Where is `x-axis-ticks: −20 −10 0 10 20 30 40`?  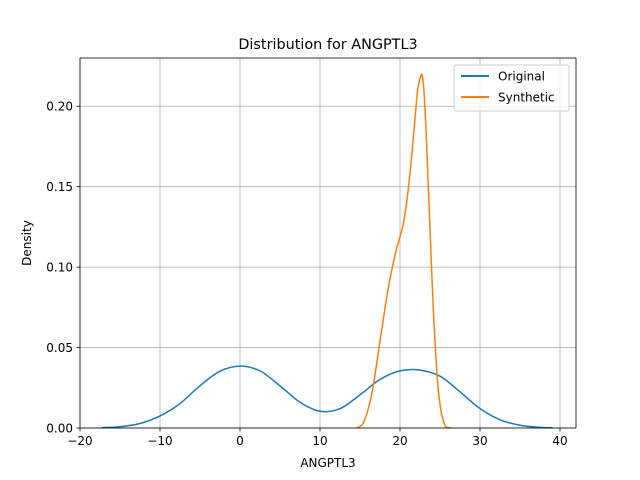 x-axis-ticks: −20 −10 0 10 20 30 40 is located at coordinates (317, 438).